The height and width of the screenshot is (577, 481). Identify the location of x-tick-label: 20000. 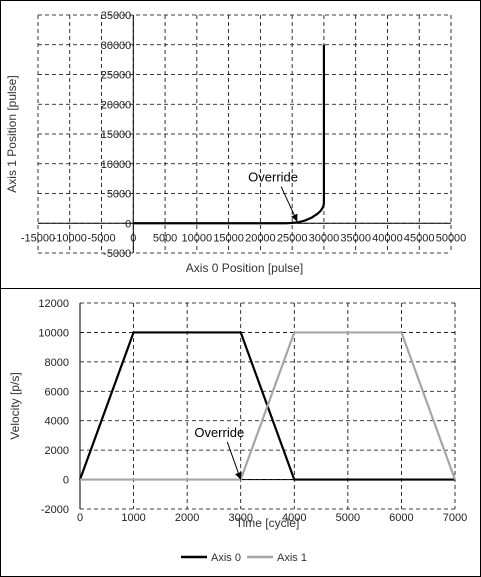
(260, 238).